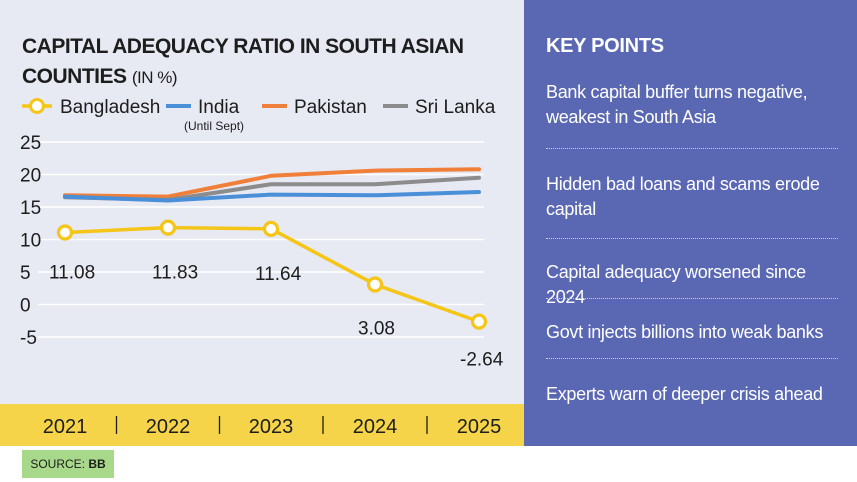 The width and height of the screenshot is (857, 482). I want to click on source-badge: SOURCE: BB, so click(68, 464).